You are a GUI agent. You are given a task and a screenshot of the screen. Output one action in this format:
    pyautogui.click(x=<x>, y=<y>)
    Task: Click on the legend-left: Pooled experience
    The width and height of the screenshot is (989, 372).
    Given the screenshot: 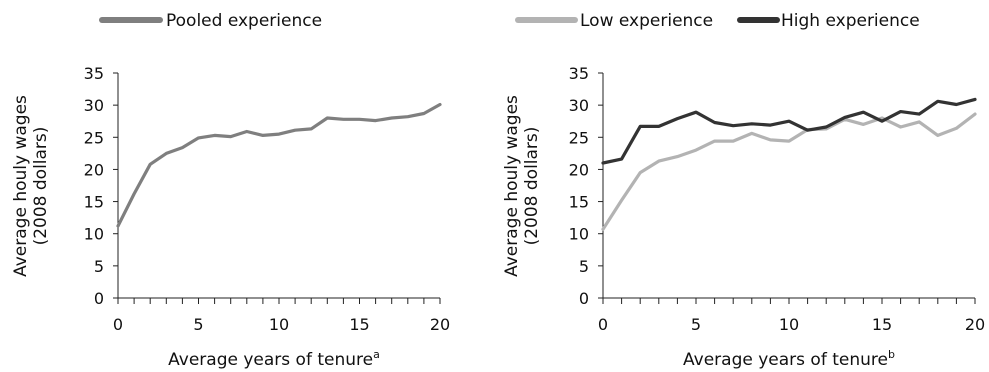 What is the action you would take?
    pyautogui.click(x=210, y=21)
    